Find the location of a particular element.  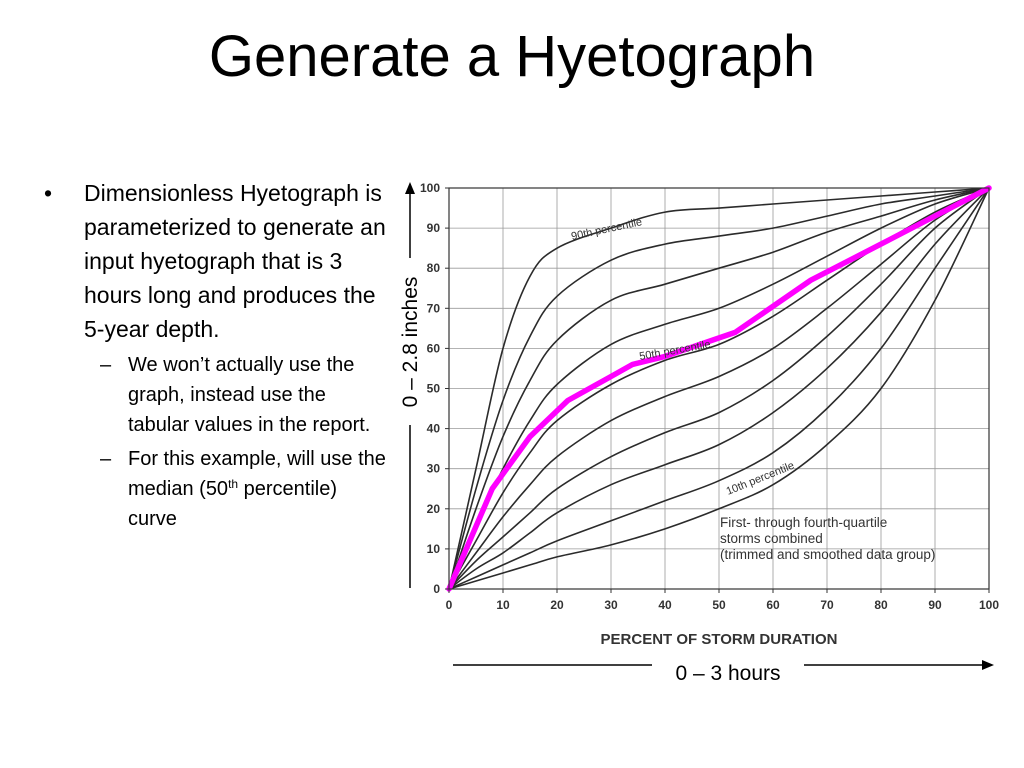

x-tick-label: 70 is located at coordinates (827, 605).